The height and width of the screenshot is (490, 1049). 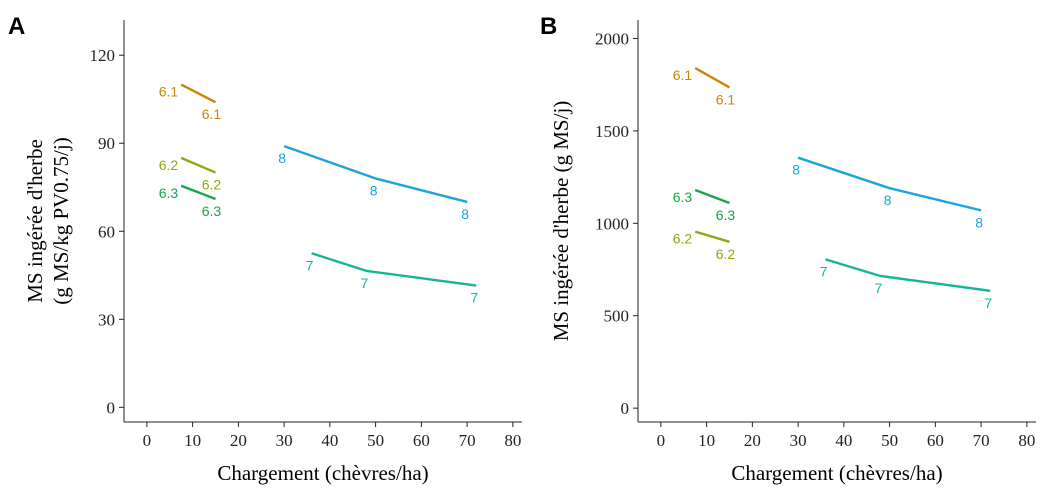 What do you see at coordinates (561, 221) in the screenshot?
I see `y-axis-title: MS ingérée d'herbe (g MS/j)` at bounding box center [561, 221].